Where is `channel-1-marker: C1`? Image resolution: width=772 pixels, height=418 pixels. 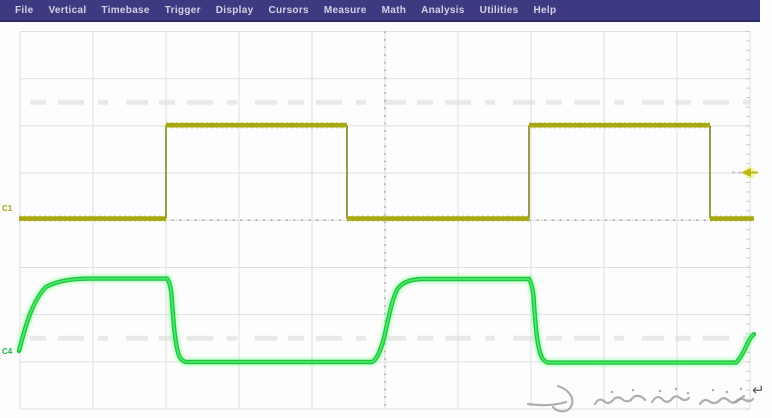 channel-1-marker: C1 is located at coordinates (7, 208).